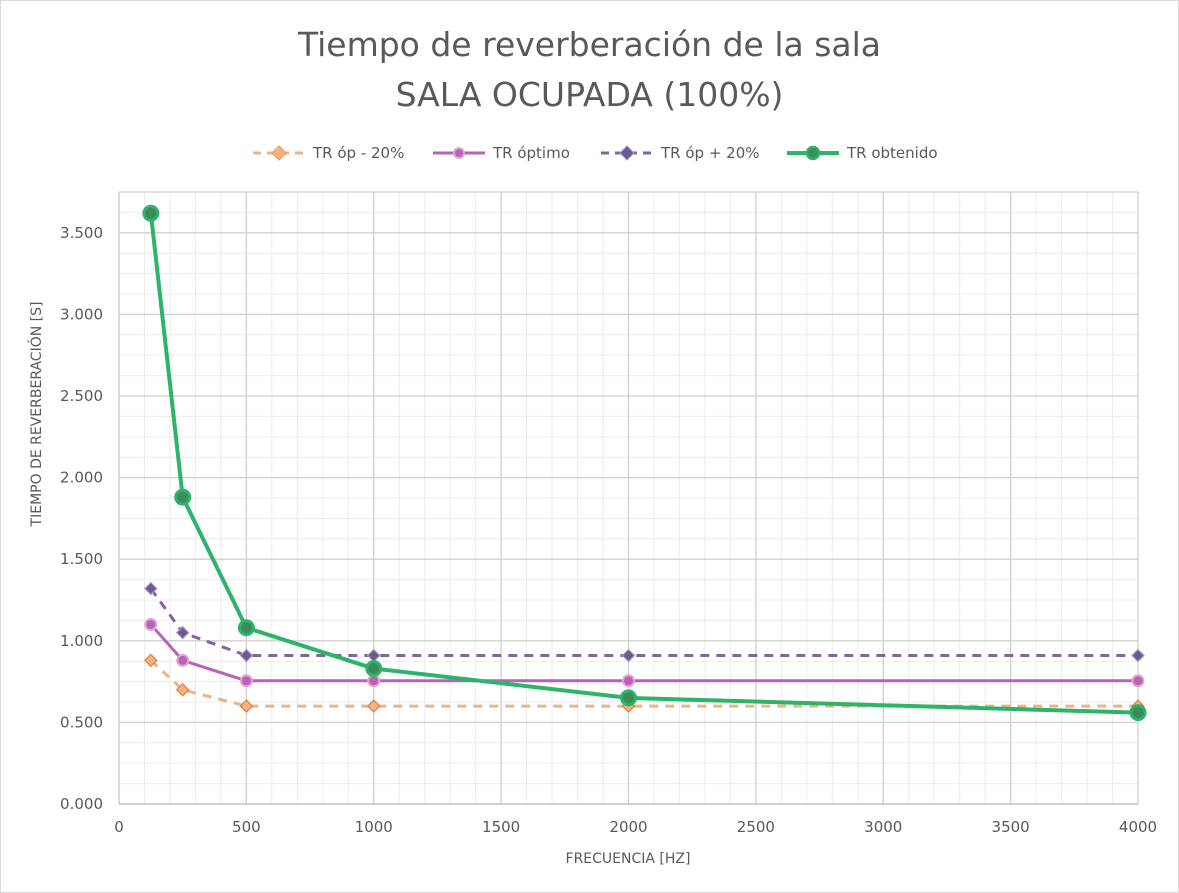  Describe the element at coordinates (81, 722) in the screenshot. I see `y-tick-label: 0.500` at that location.